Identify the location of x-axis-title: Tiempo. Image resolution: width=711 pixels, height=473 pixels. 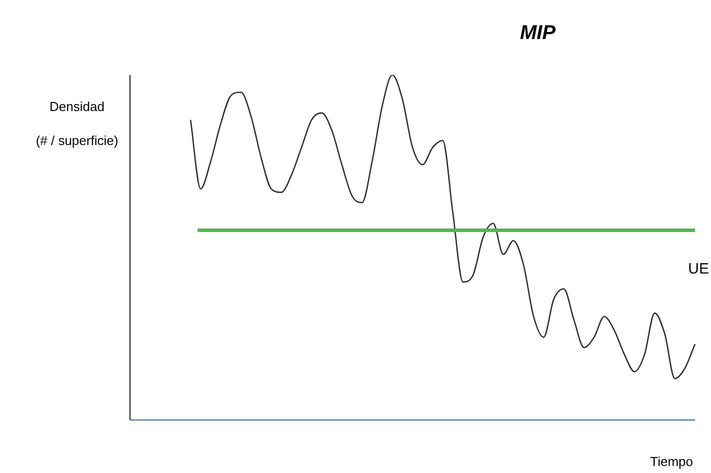
(671, 461).